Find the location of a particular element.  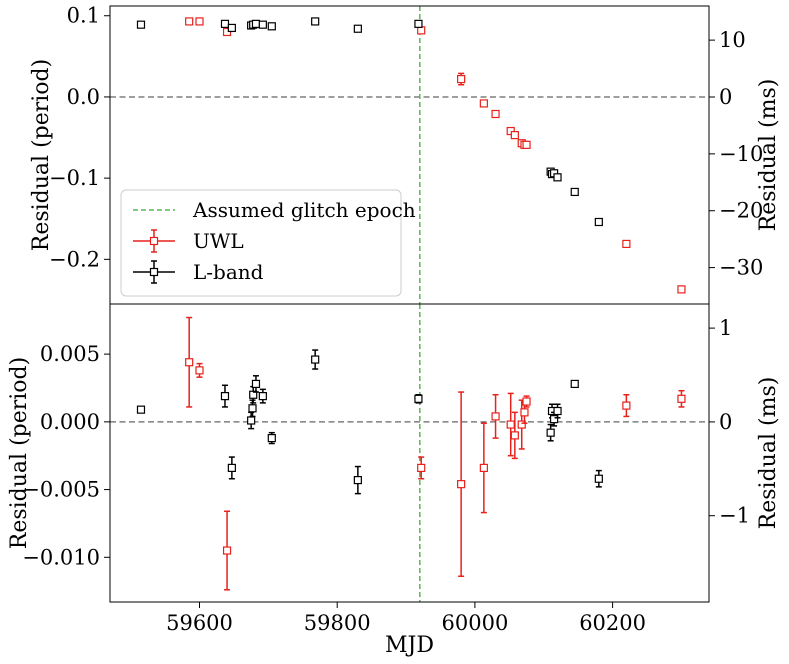

bottom-ytick-label: −0.010 is located at coordinates (61, 557).